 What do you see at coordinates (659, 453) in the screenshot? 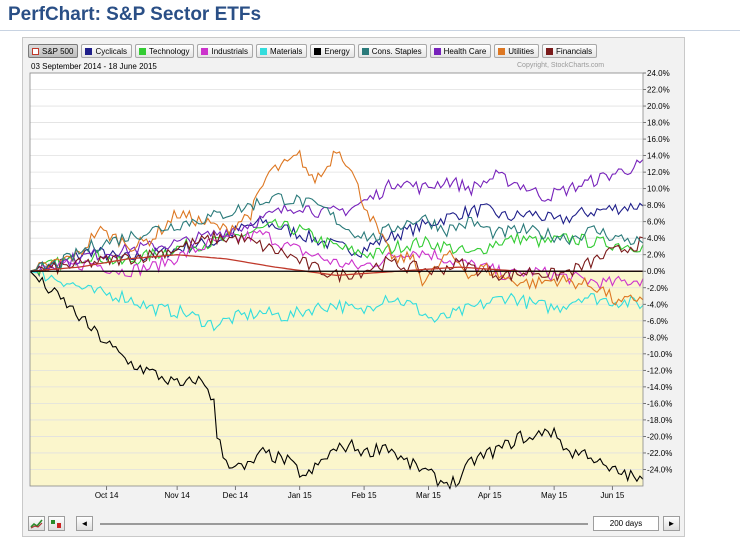
I see `y-tick-label: -22.0%` at bounding box center [659, 453].